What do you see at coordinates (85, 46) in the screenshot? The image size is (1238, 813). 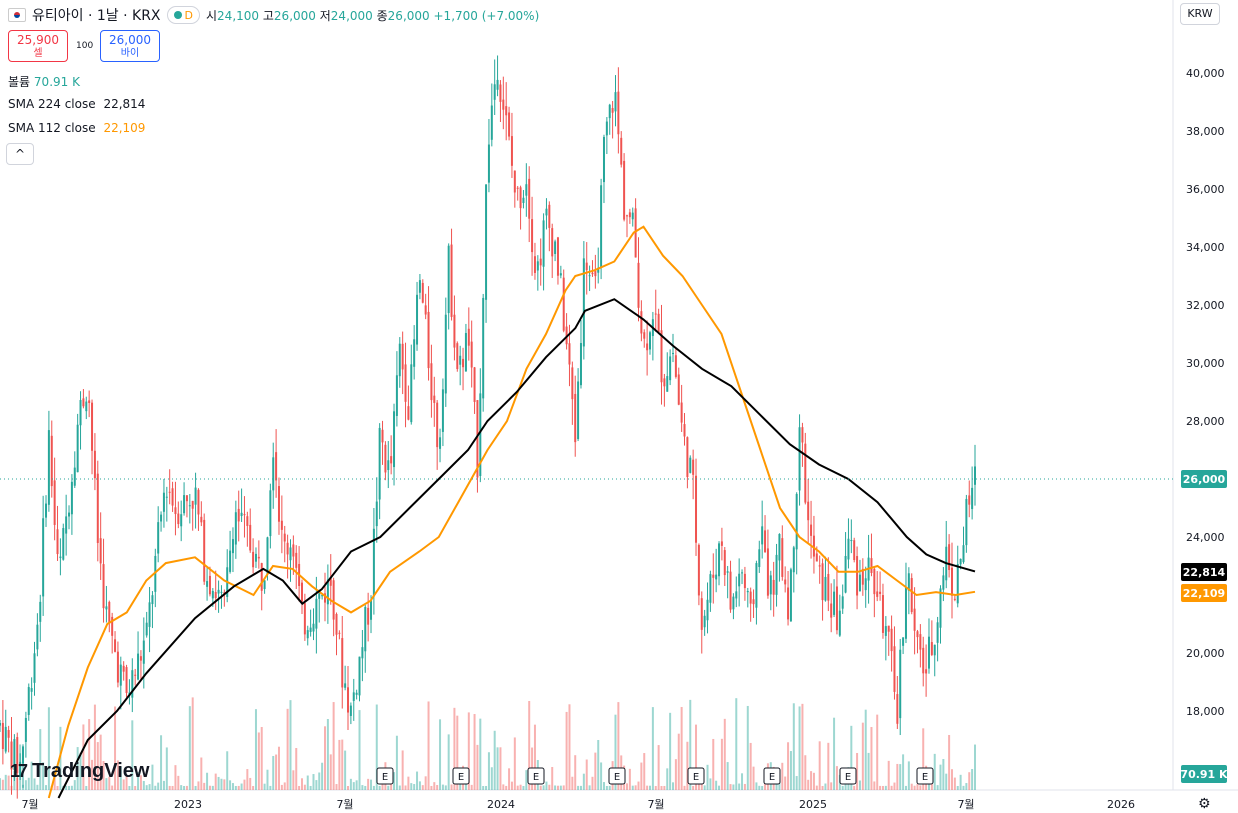 I see `order-quantity: 100` at bounding box center [85, 46].